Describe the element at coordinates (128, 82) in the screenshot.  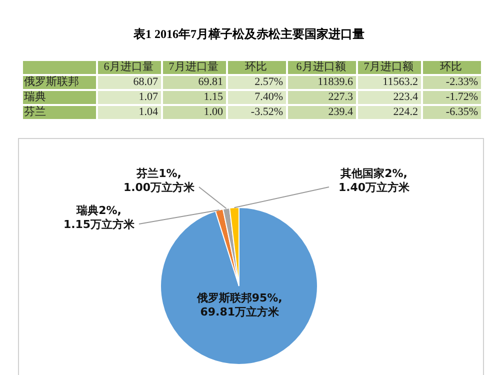
I see `text: 68.07` at that location.